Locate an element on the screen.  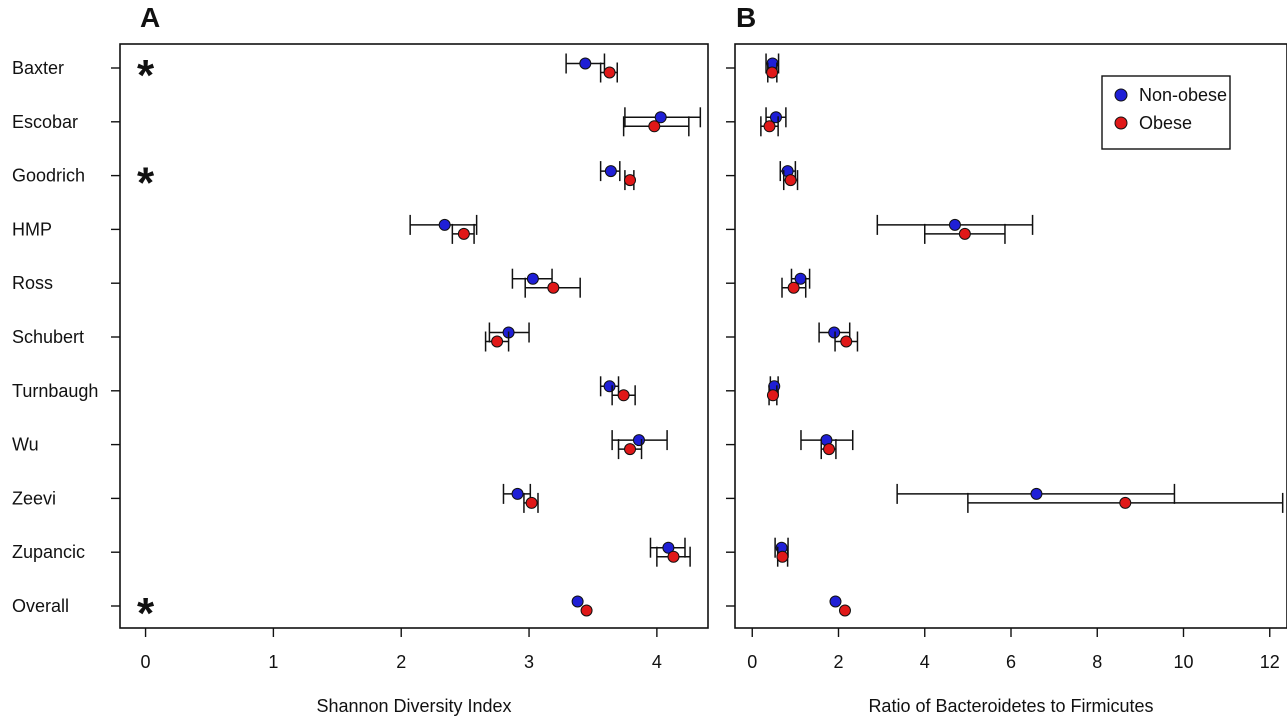
y-tick-label: Turnbaugh is located at coordinates (55, 391).